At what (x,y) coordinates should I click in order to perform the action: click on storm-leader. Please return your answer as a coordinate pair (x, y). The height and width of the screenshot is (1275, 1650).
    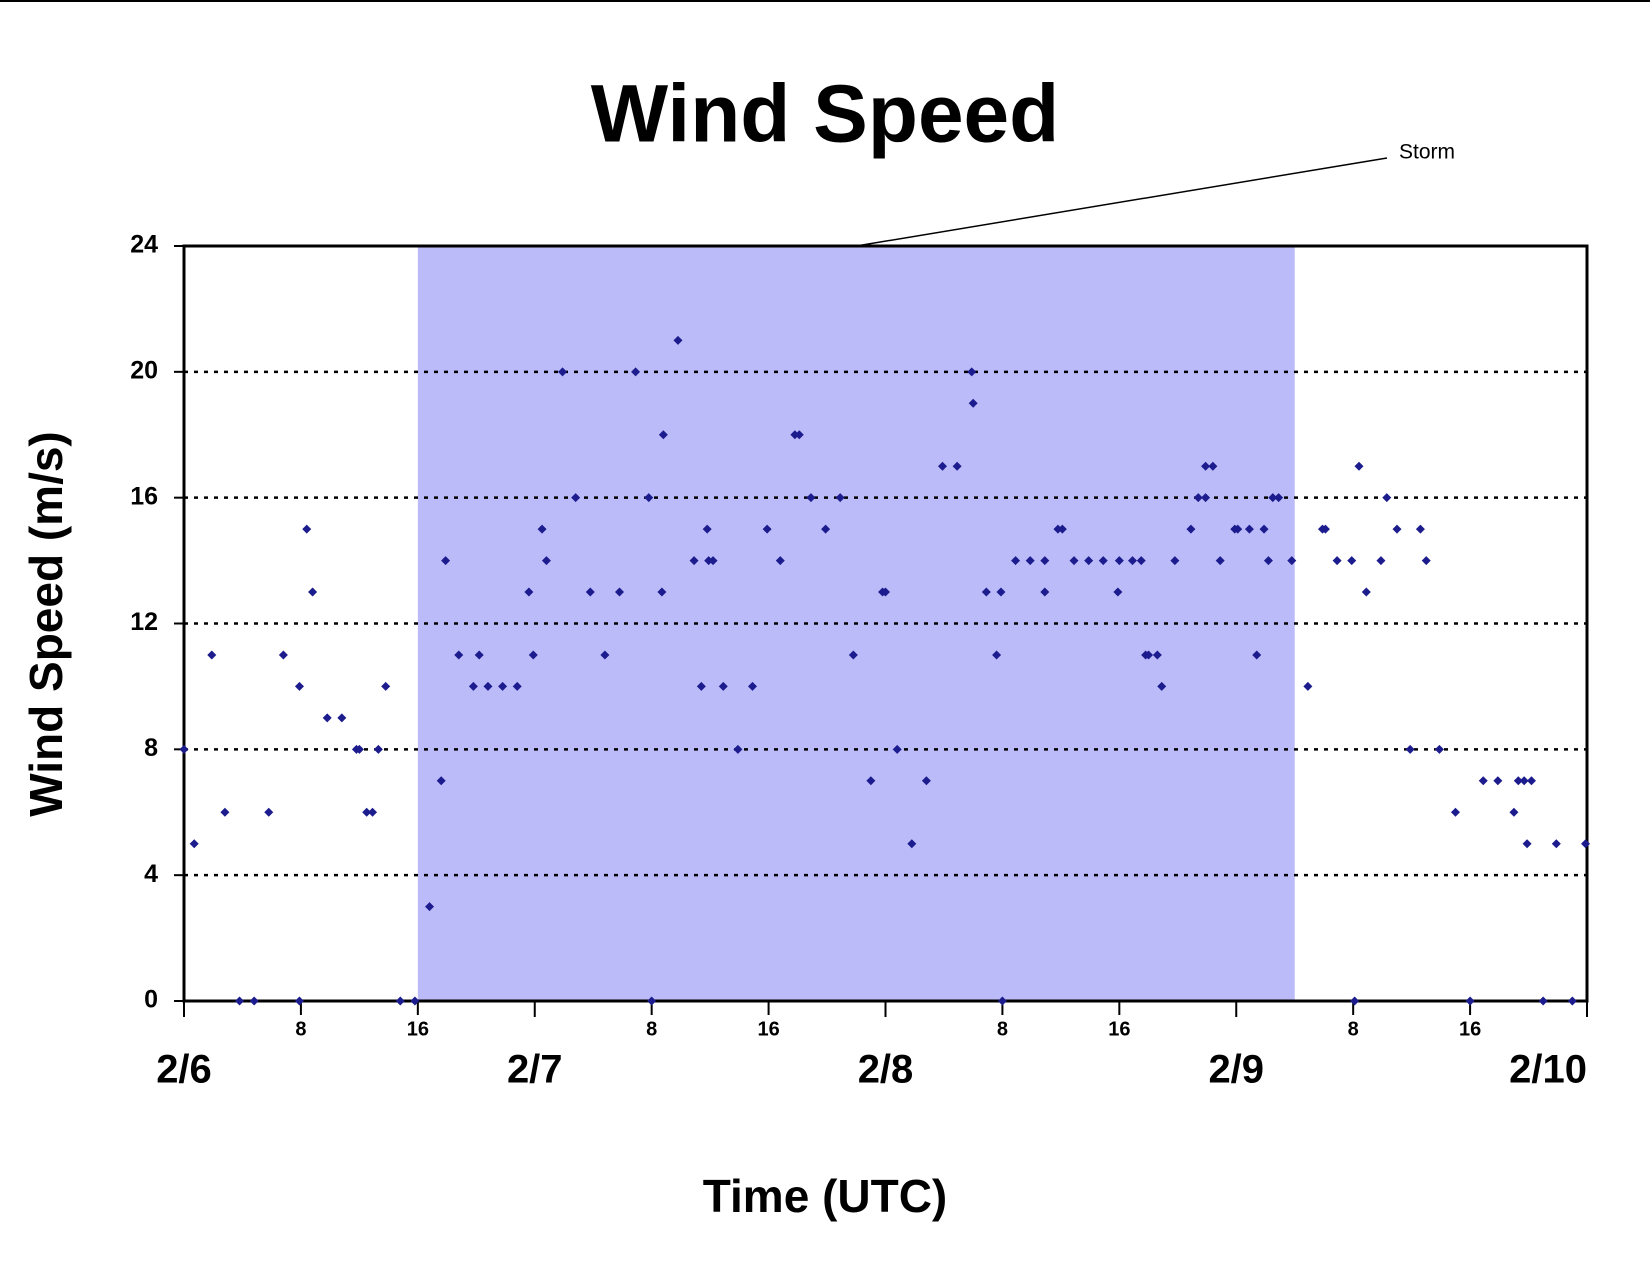
    Looking at the image, I should click on (1122, 202).